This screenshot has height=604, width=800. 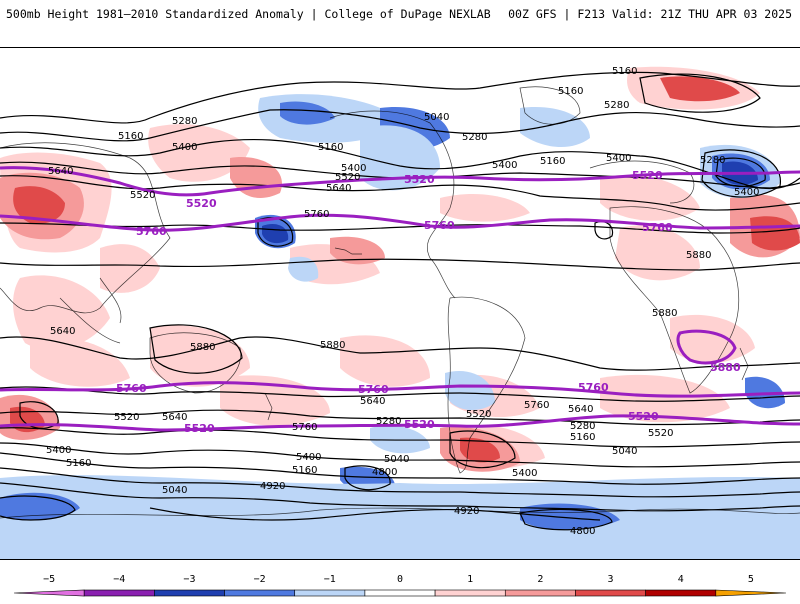 What do you see at coordinates (58, 450) in the screenshot?
I see `label-5400-6: 5400` at bounding box center [58, 450].